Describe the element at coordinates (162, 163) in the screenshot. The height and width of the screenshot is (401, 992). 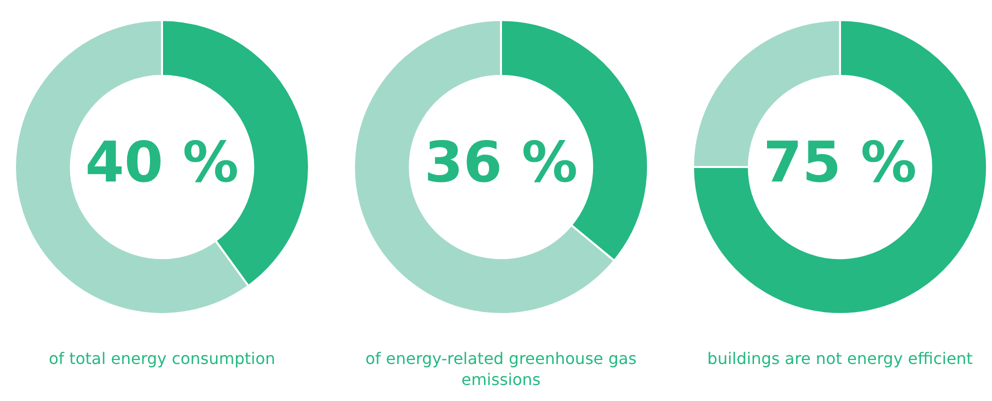
I see `data-label: 40 %` at that location.